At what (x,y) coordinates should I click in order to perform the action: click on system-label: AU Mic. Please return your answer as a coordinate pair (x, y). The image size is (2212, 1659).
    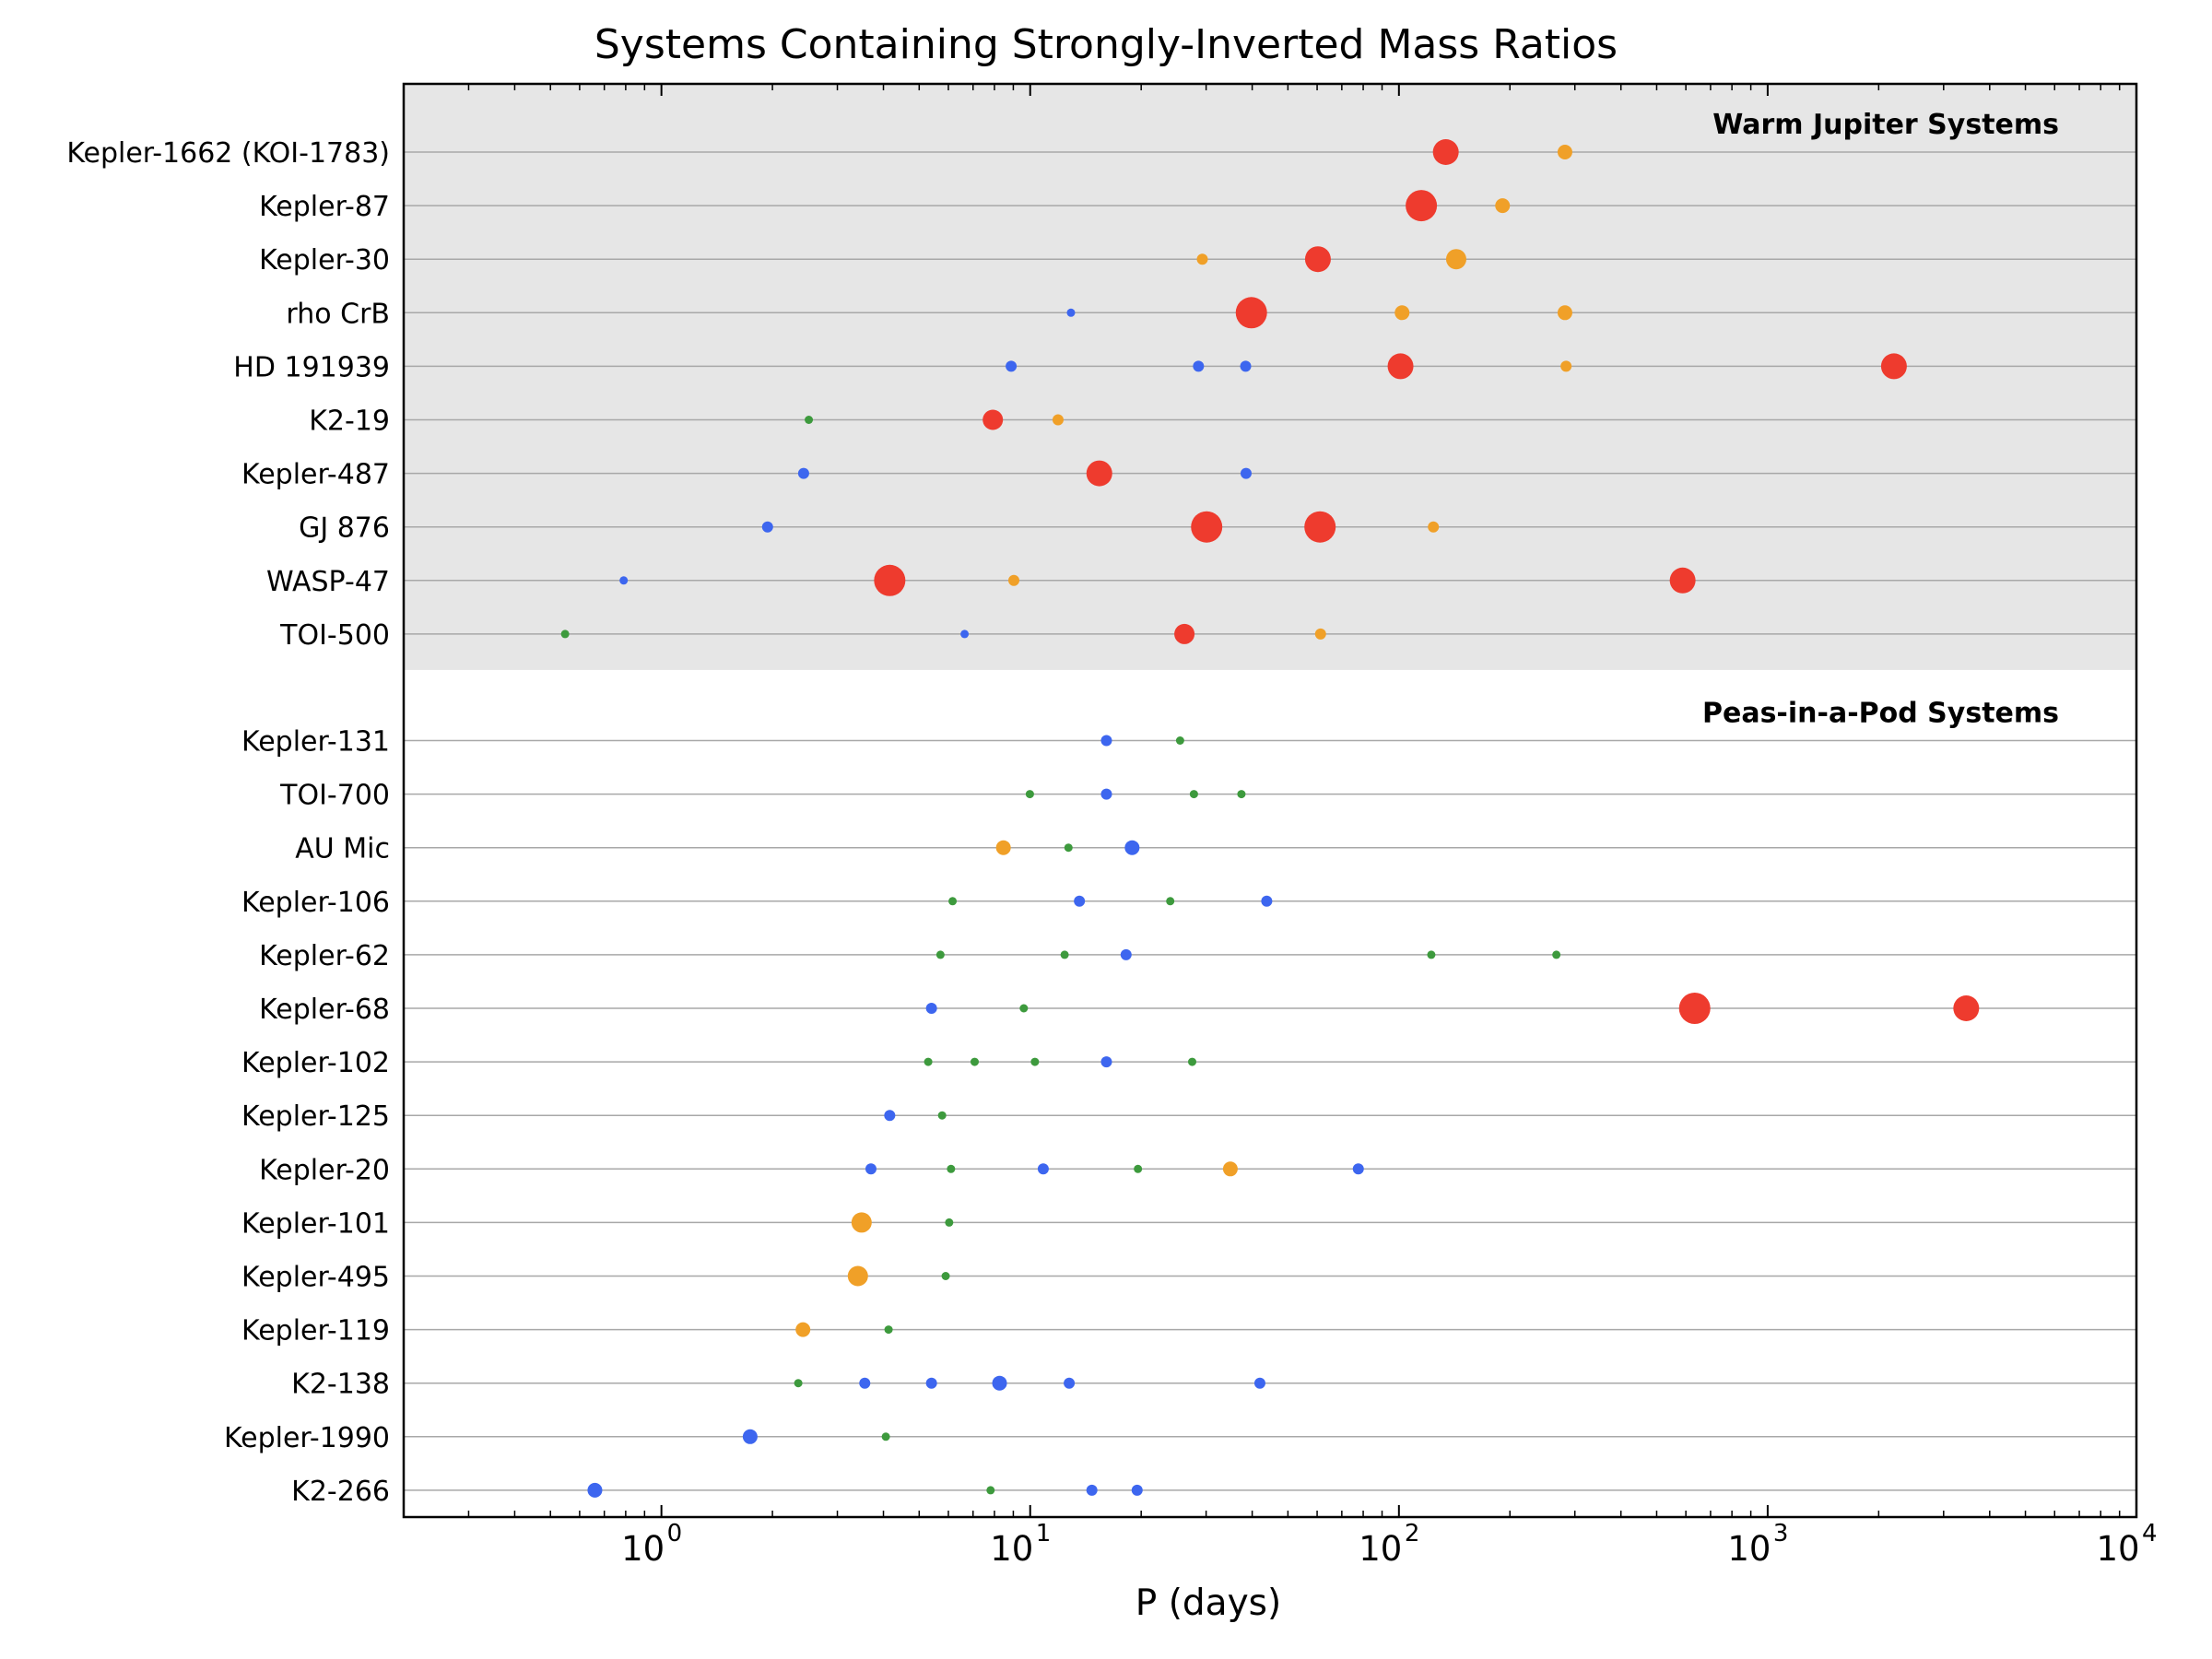
    Looking at the image, I should click on (342, 849).